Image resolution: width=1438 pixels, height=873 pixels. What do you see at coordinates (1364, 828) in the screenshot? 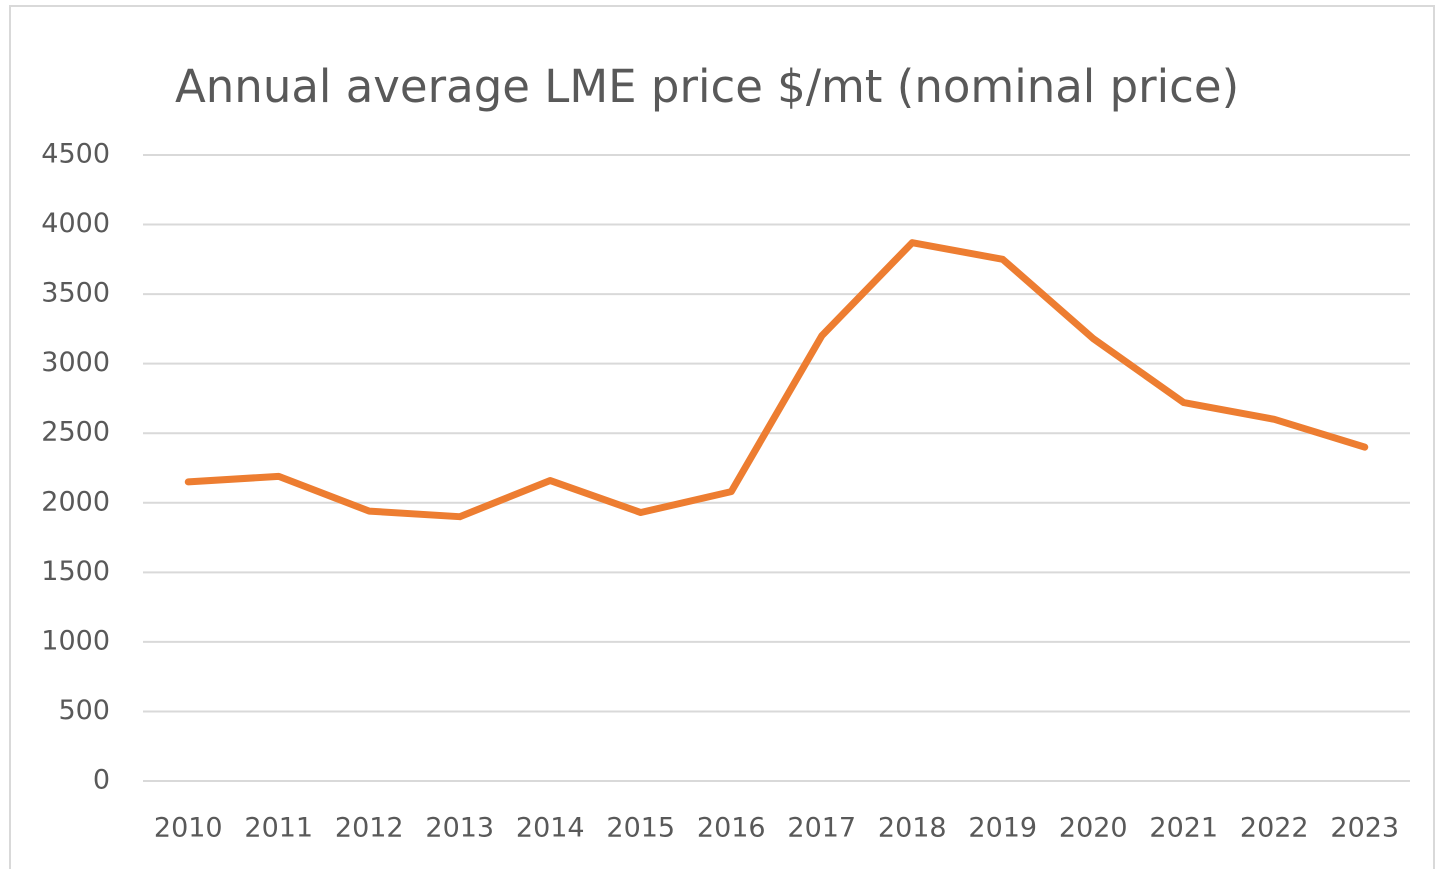
I see `x-tick-label: 2023` at bounding box center [1364, 828].